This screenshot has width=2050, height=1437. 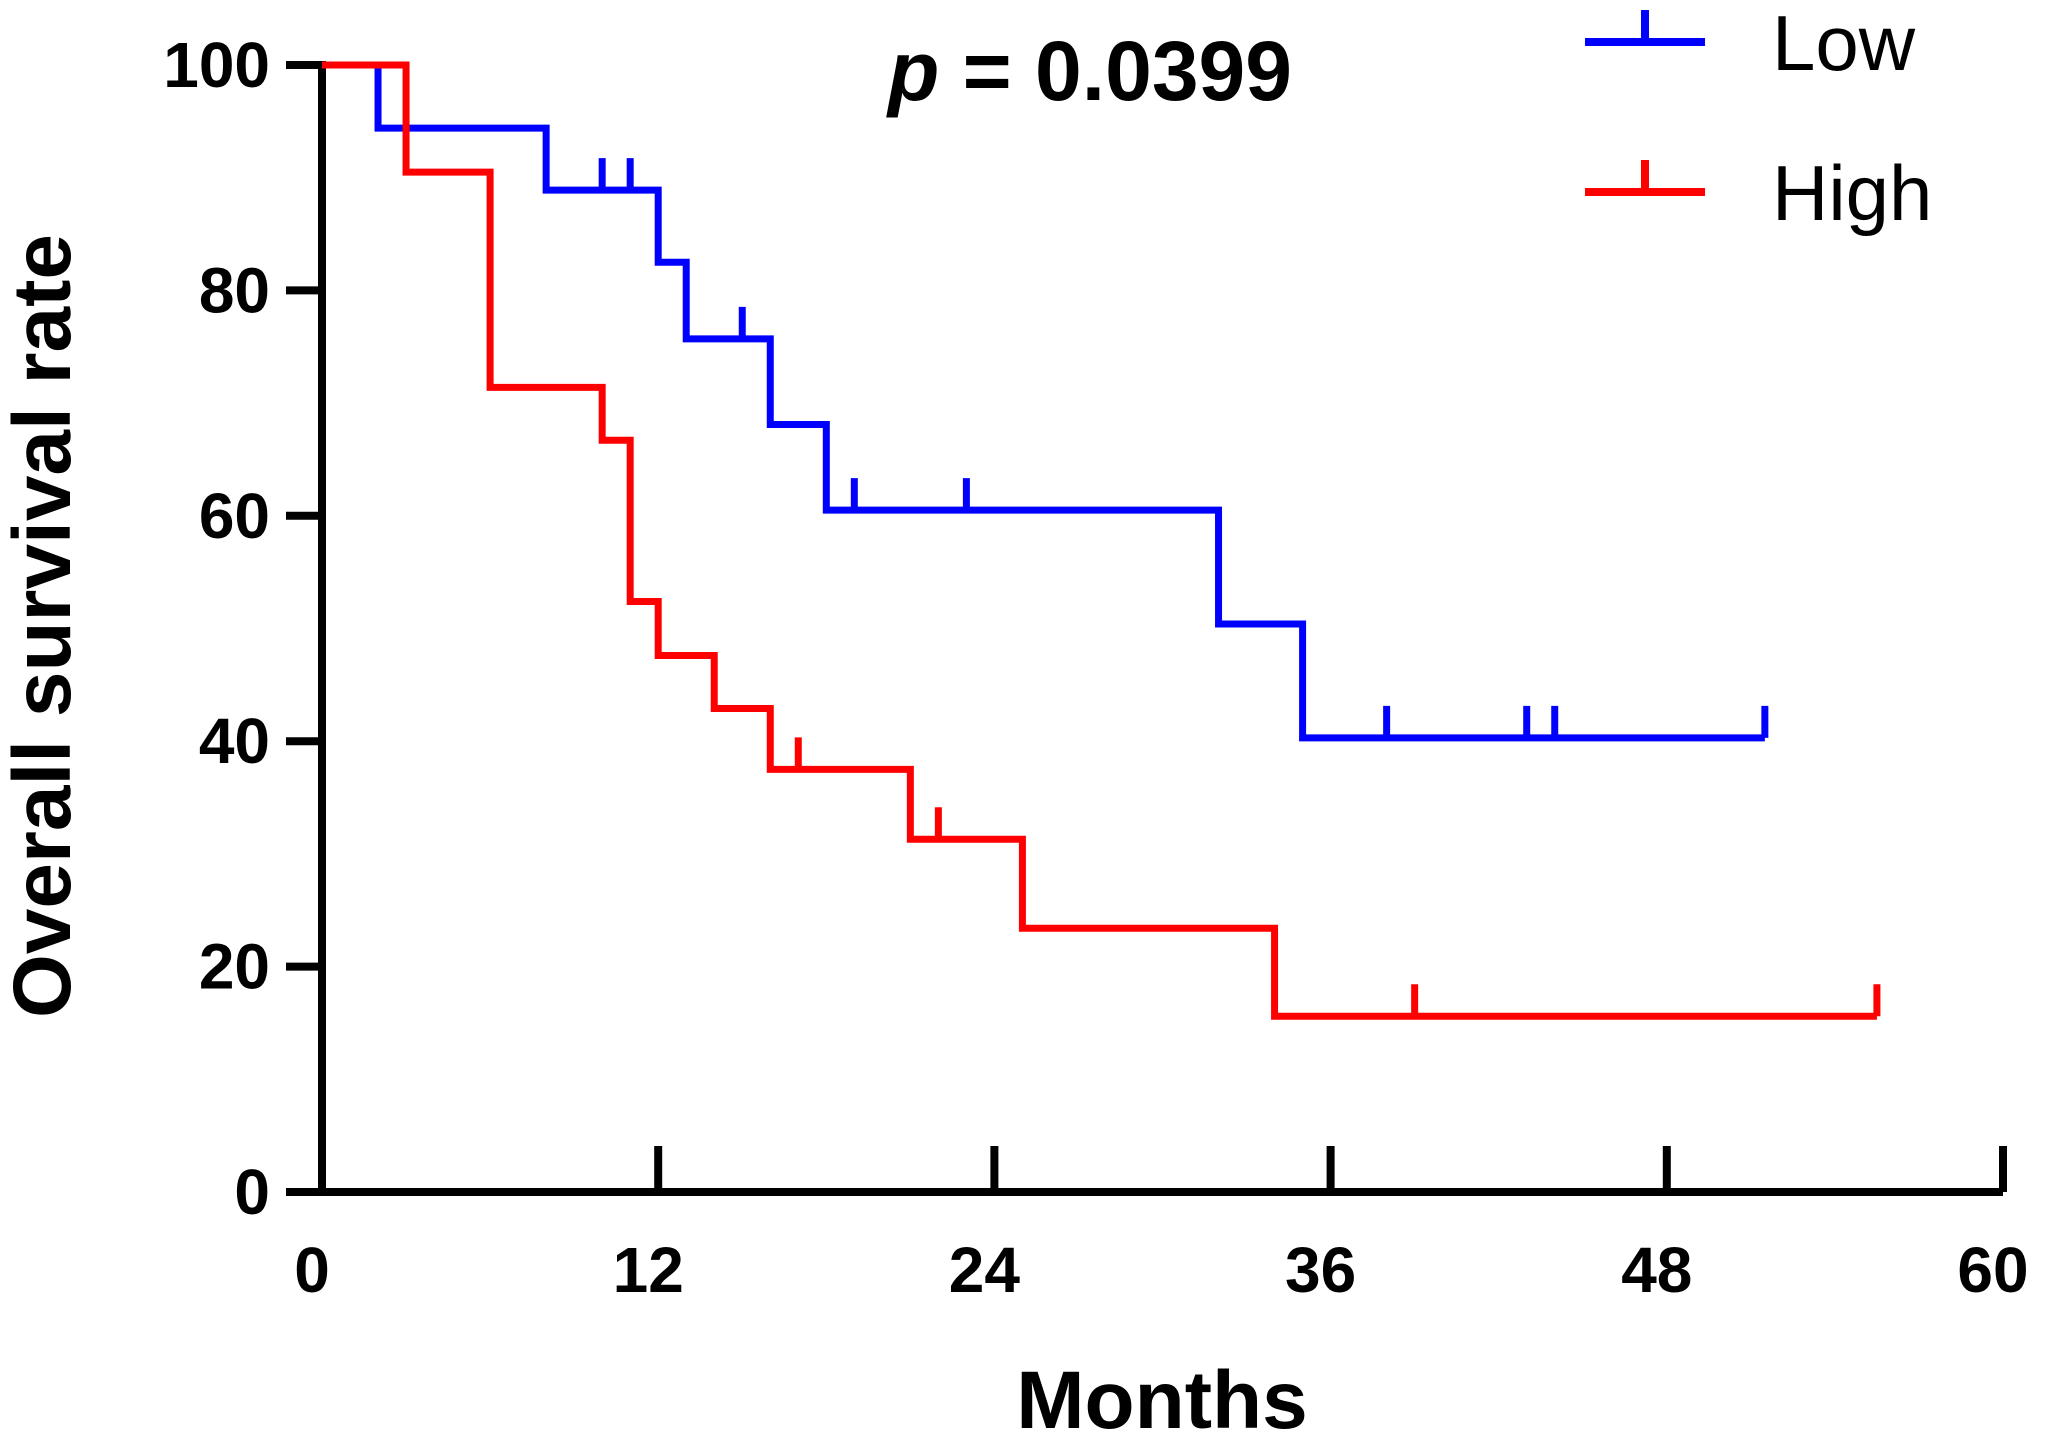 What do you see at coordinates (1161, 1396) in the screenshot?
I see `x-axis-title: Months` at bounding box center [1161, 1396].